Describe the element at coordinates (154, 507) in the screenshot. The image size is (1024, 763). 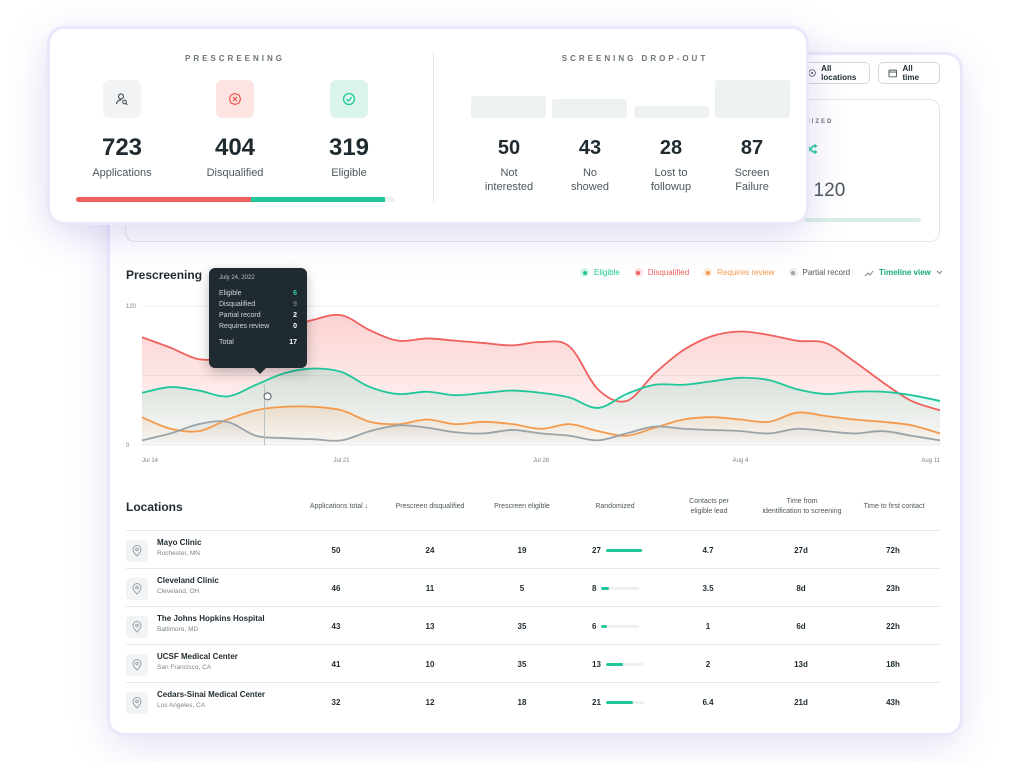
I see `locations-title: Locations` at that location.